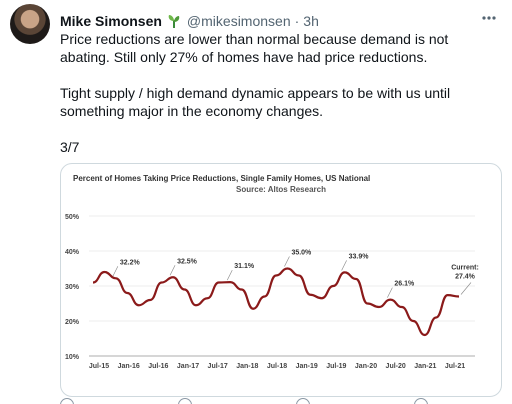 The width and height of the screenshot is (512, 404). Describe the element at coordinates (187, 261) in the screenshot. I see `annotation-label: 32.5%` at that location.